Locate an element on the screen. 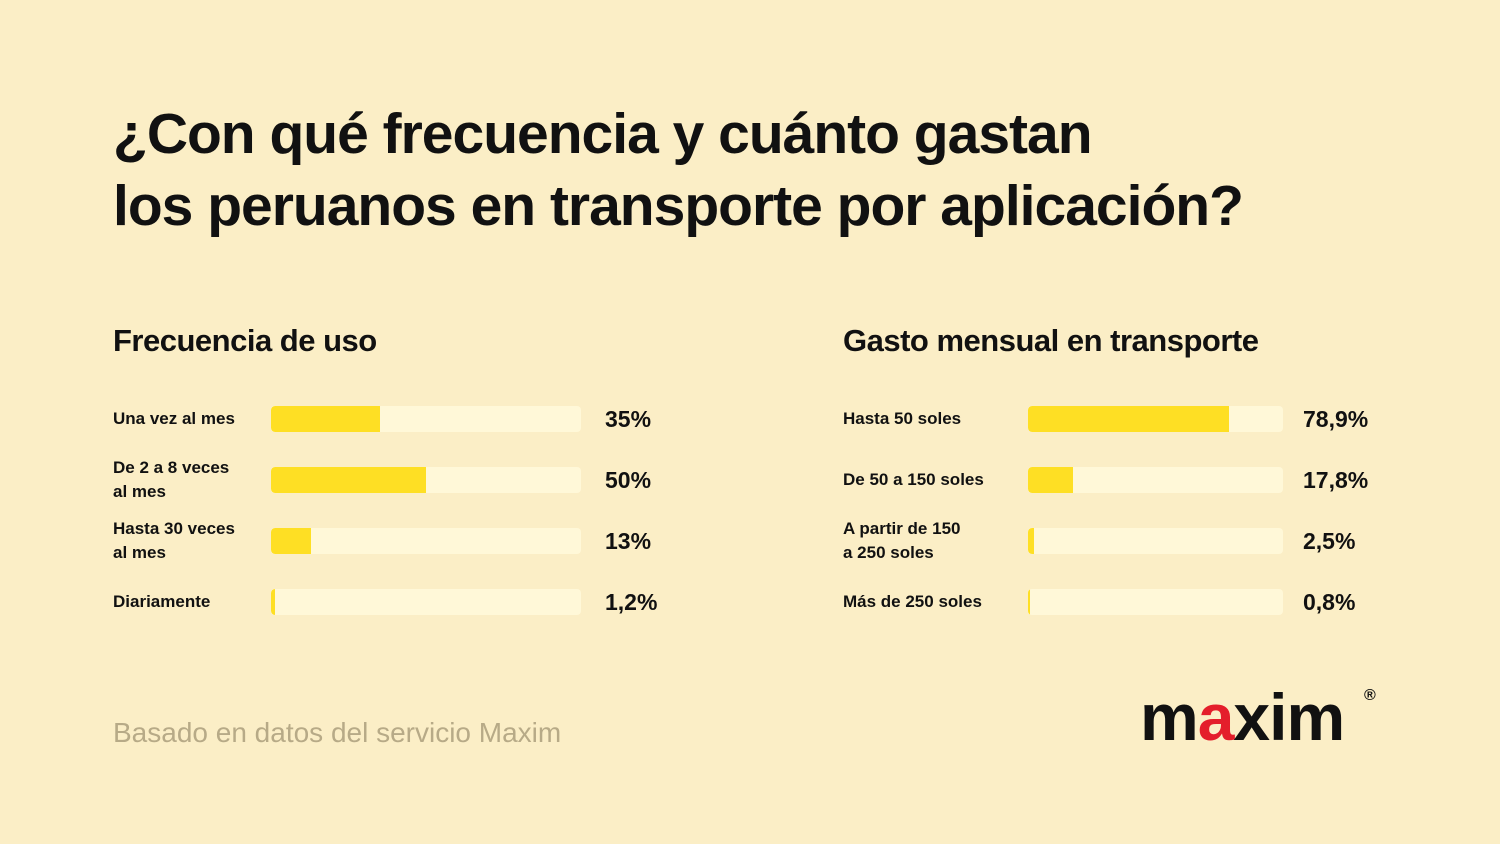 Image resolution: width=1500 pixels, height=844 pixels. spending-value-label: 78,9% is located at coordinates (1336, 418).